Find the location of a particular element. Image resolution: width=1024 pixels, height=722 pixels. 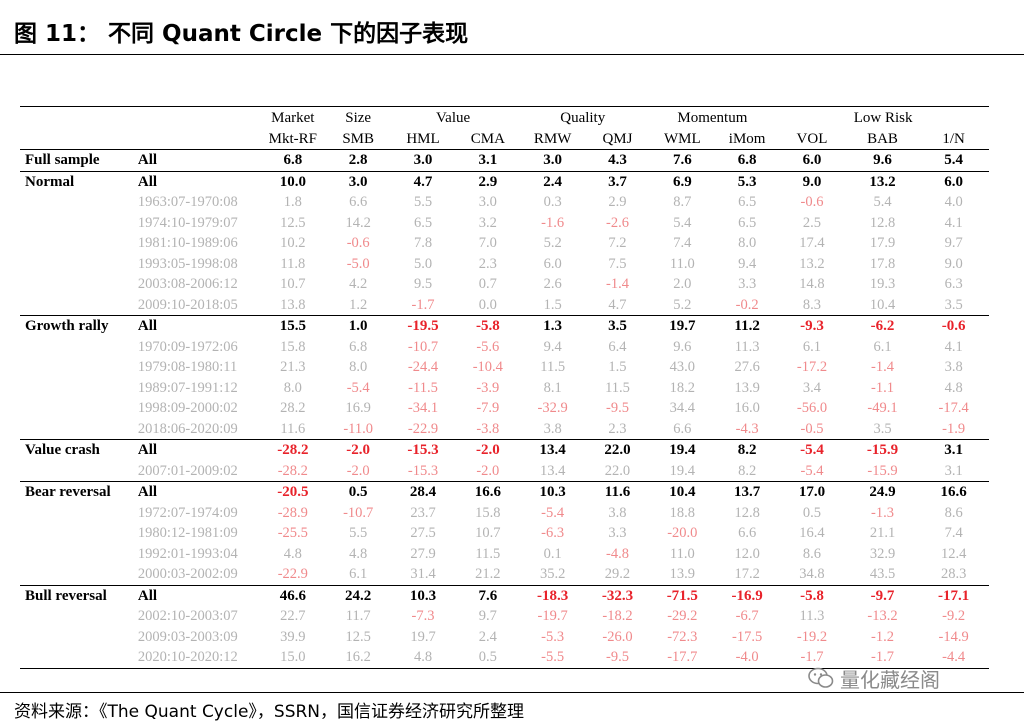

value-cell: -5.8 is located at coordinates (487, 326).